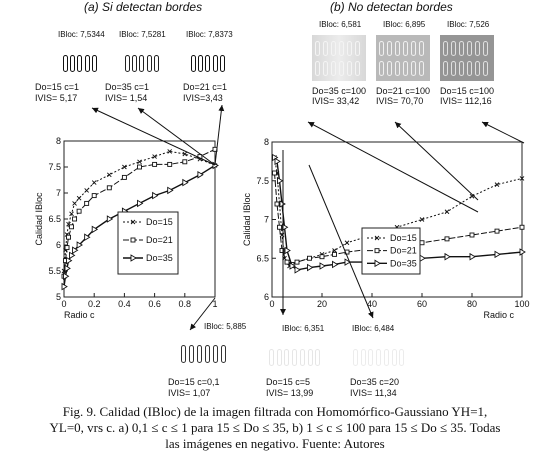  What do you see at coordinates (58, 193) in the screenshot?
I see `y-tick-label: 7` at bounding box center [58, 193].